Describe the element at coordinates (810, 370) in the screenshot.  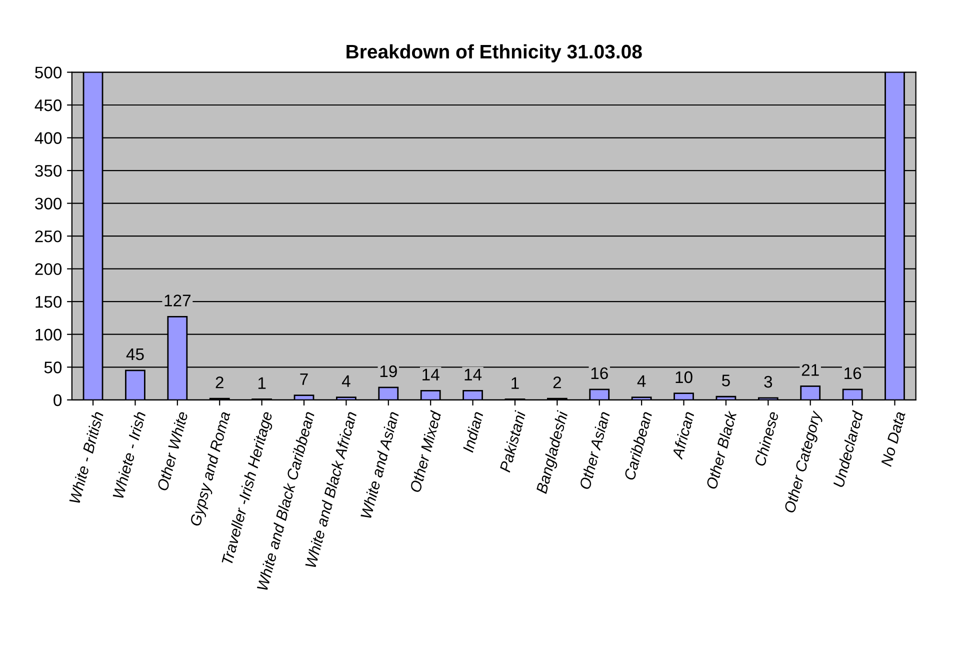
I see `data-label: 21` at that location.